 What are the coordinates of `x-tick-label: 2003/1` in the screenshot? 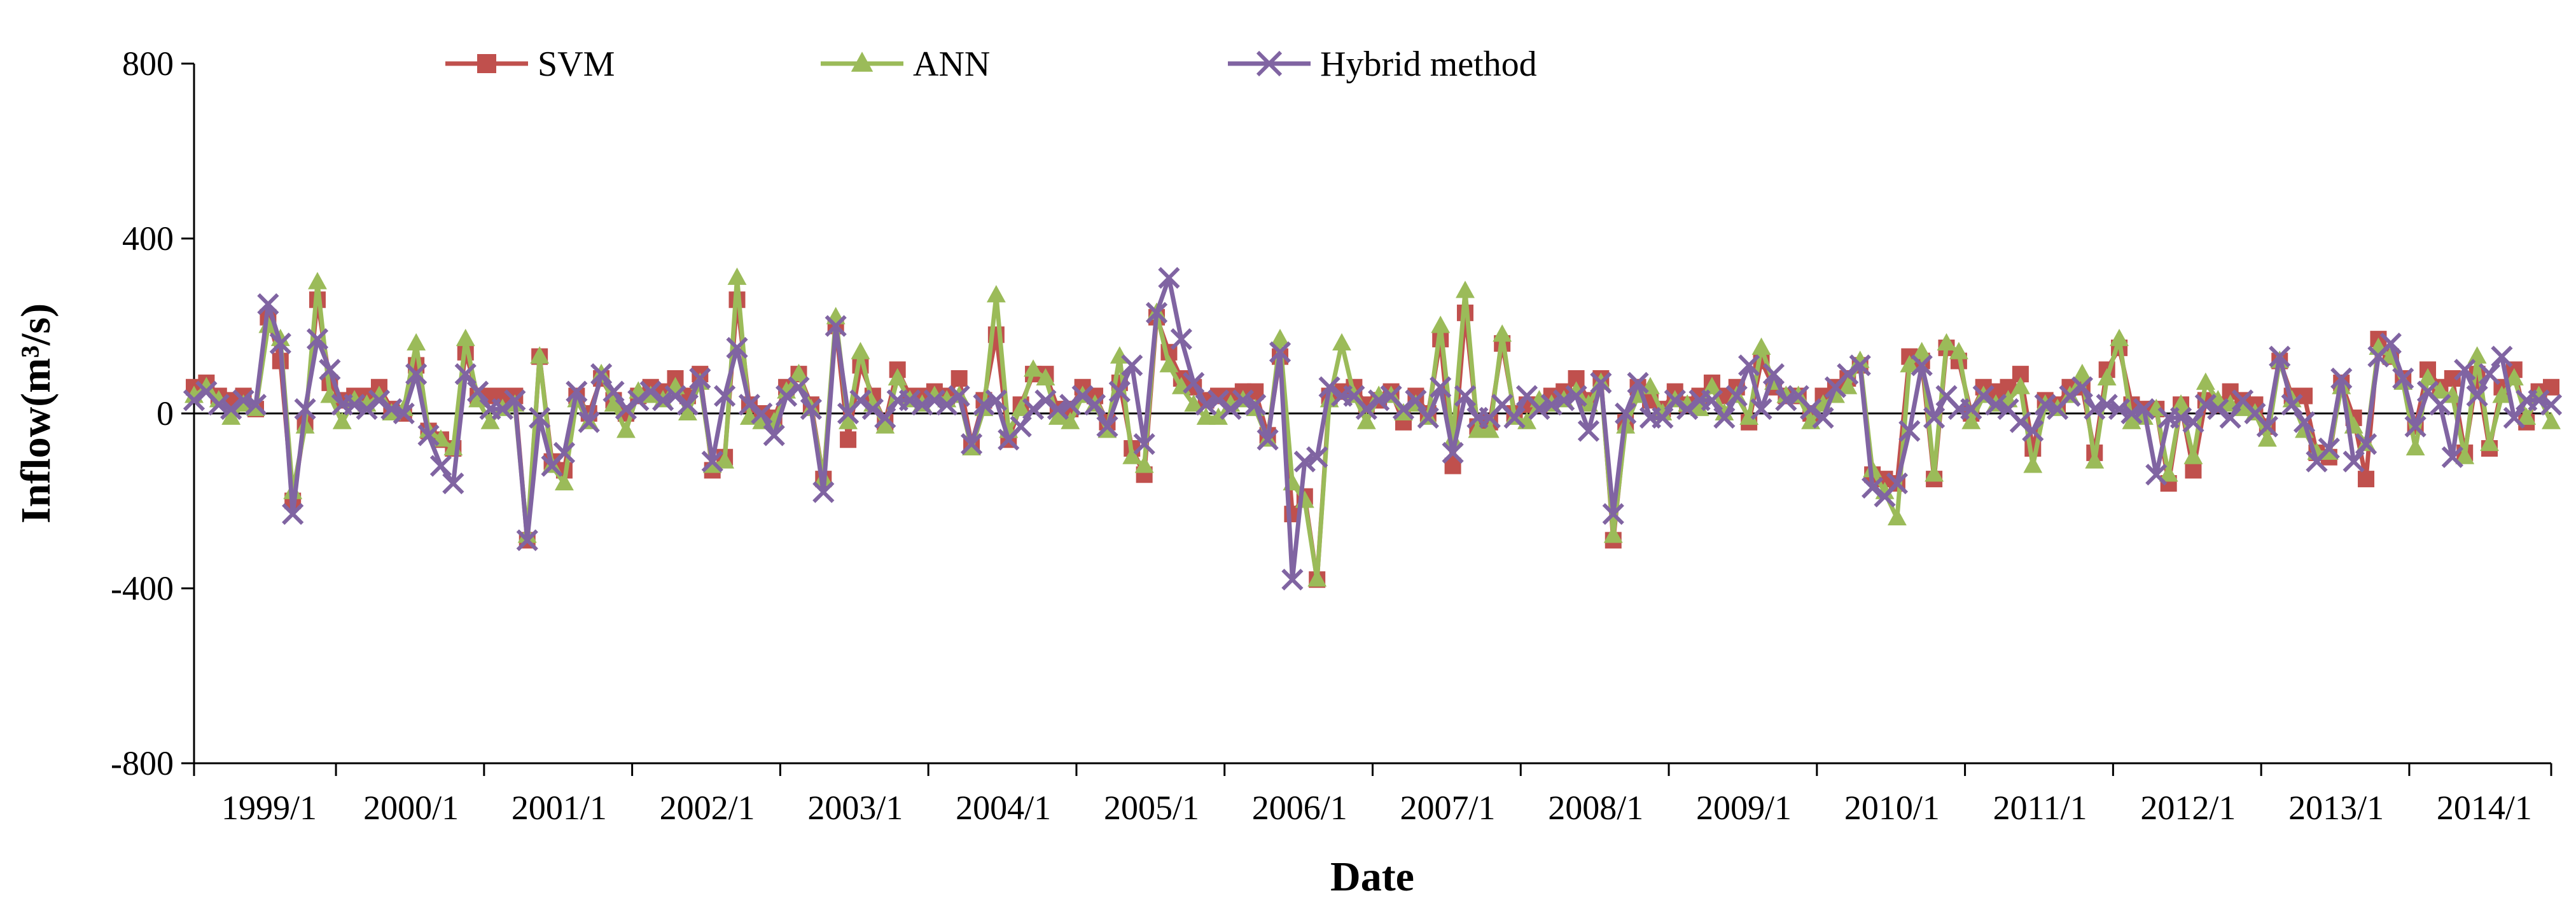 It's located at (855, 808).